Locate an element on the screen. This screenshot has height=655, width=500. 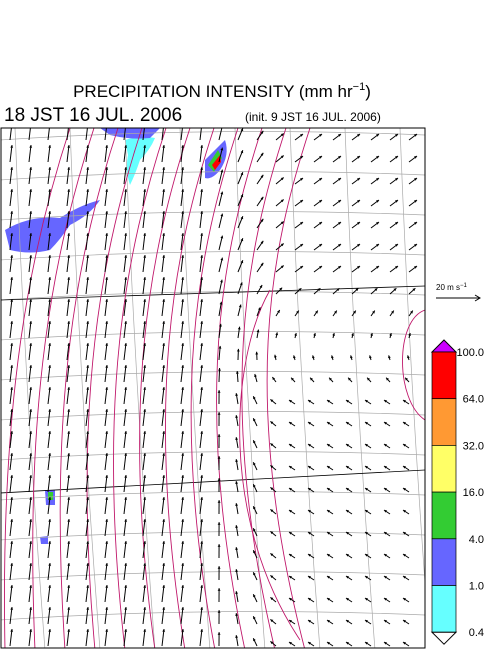
wind-scale-label: 20 m s−1 is located at coordinates (452, 287).